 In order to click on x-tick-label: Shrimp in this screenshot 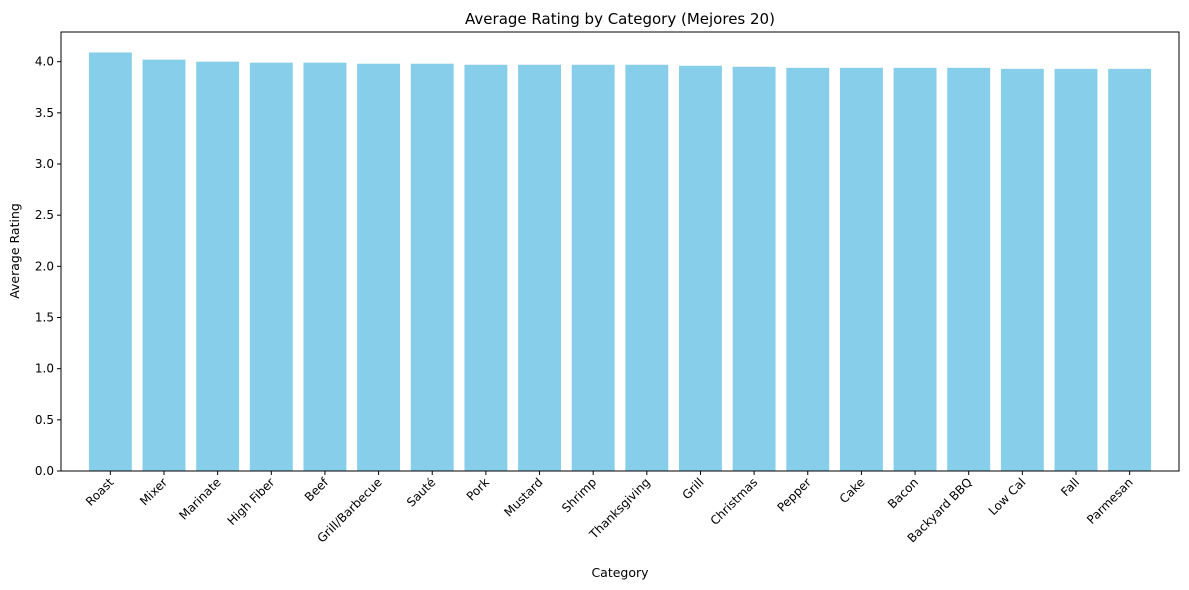, I will do `click(579, 495)`.